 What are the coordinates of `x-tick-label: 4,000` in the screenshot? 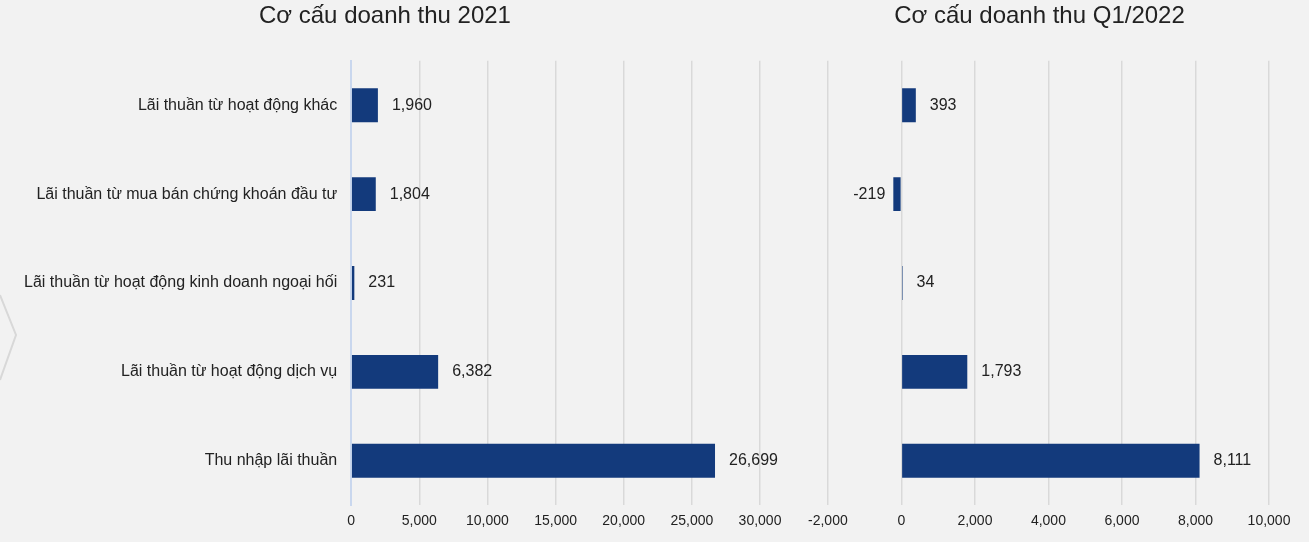 It's located at (1048, 520).